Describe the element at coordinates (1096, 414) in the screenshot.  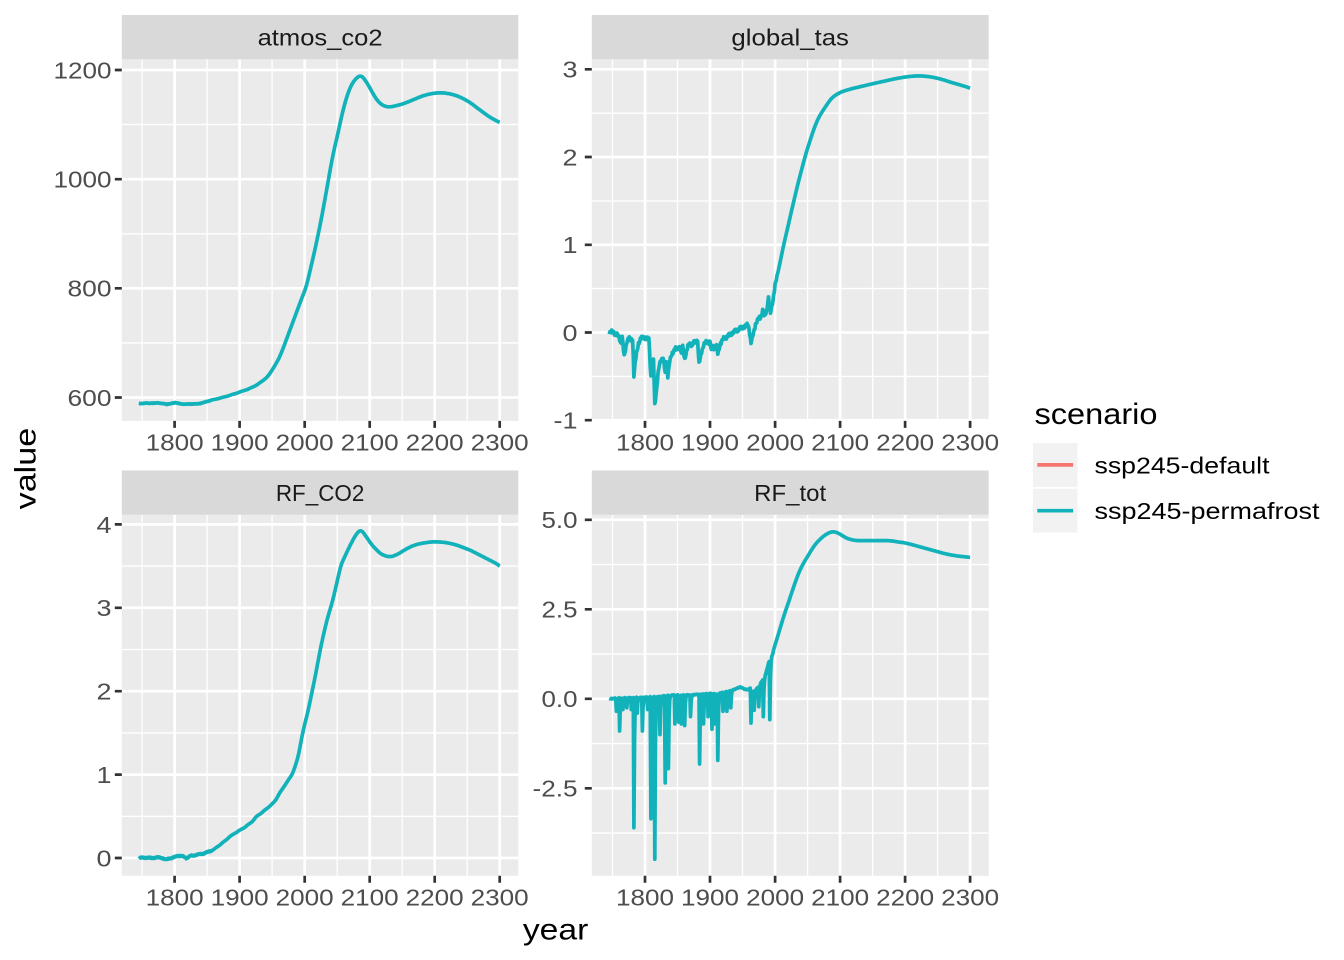
I see `svg-text: scenario` at that location.